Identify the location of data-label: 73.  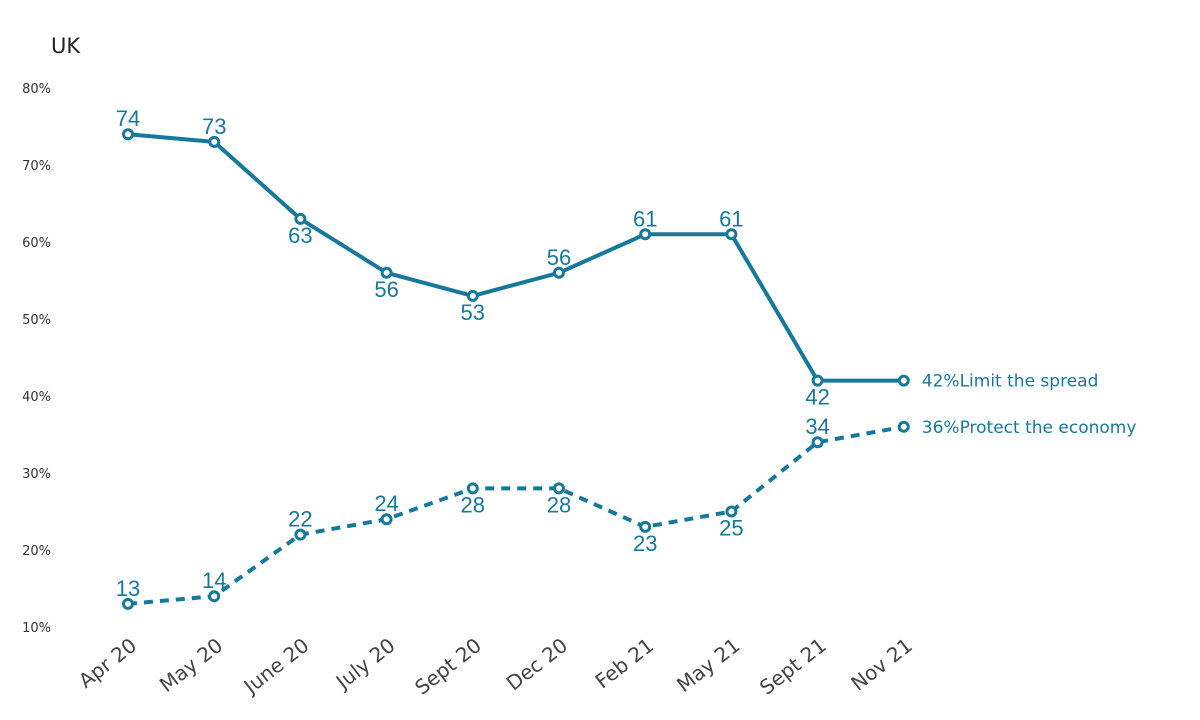
(214, 126).